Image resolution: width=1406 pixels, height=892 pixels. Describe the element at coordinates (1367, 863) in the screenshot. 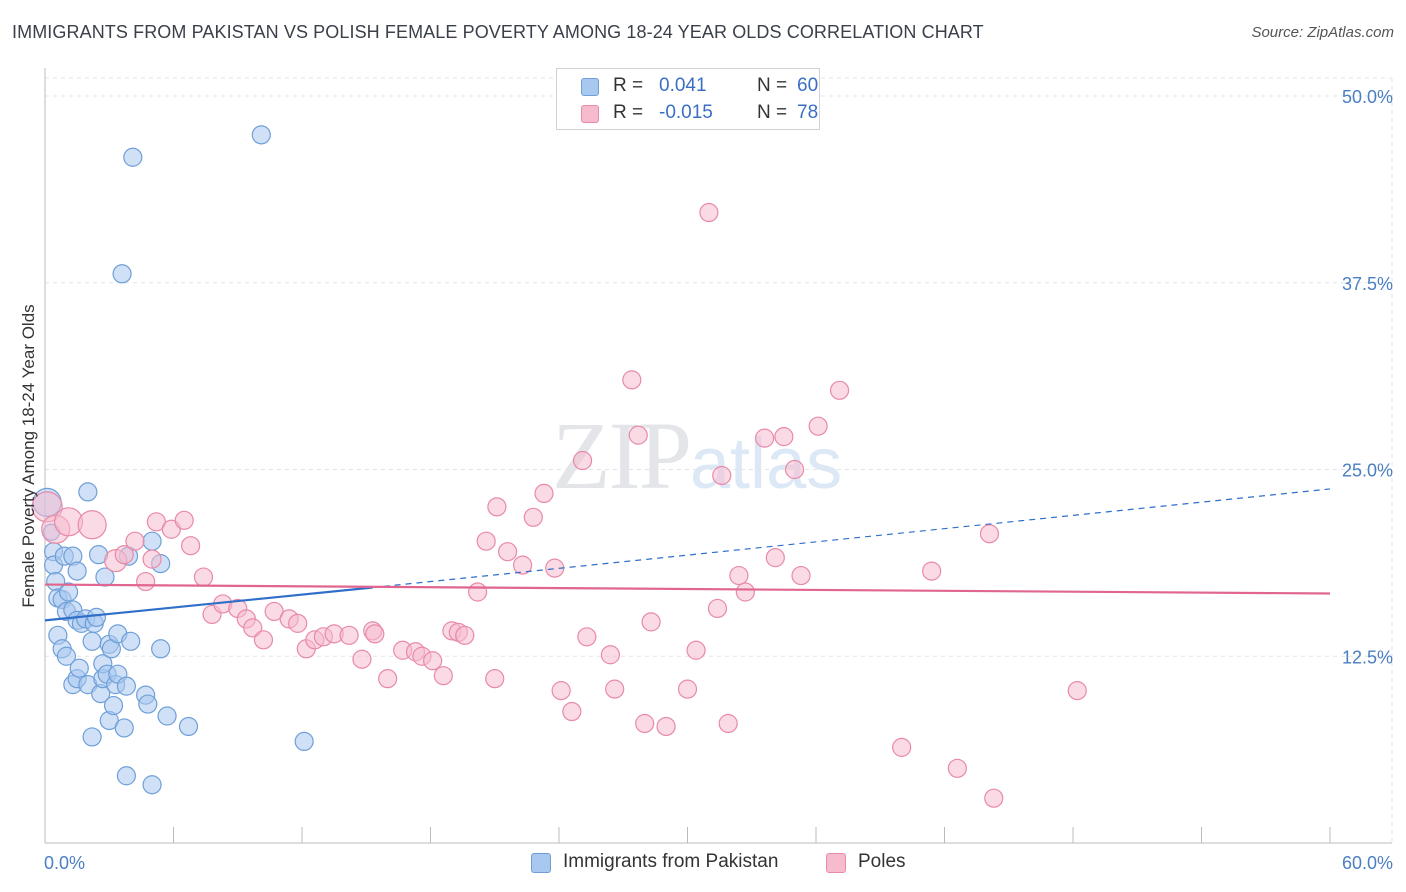

I see `x-tick-label-max: 60.0%` at that location.